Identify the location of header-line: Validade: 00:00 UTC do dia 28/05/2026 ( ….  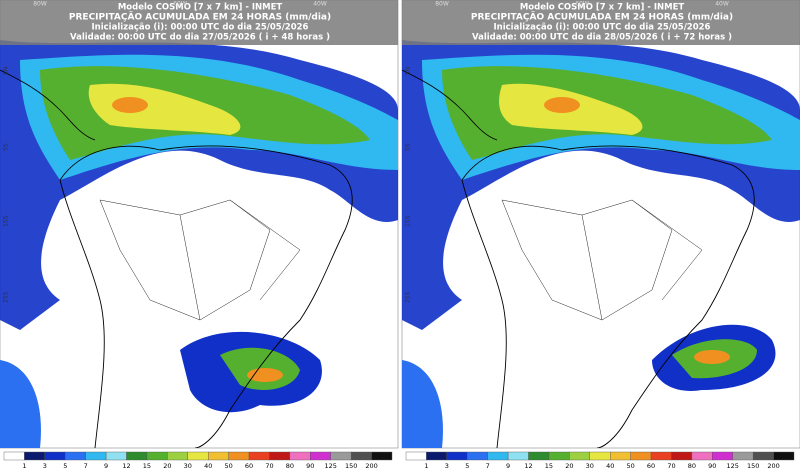
(602, 38).